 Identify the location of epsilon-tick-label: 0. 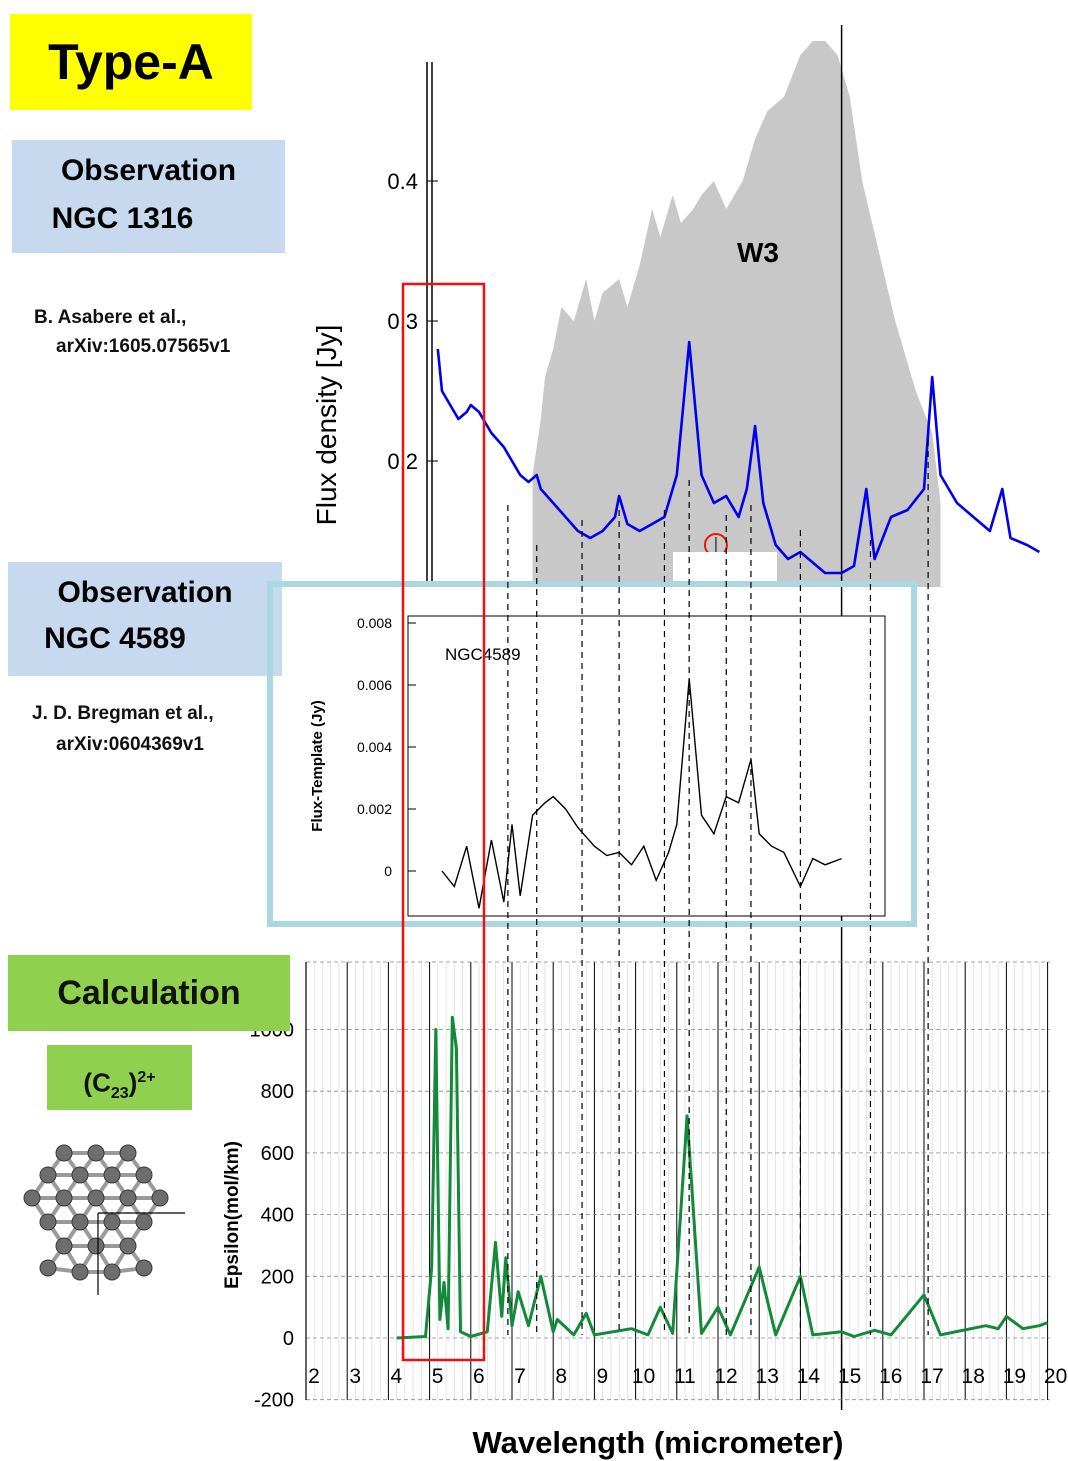
(288, 1339).